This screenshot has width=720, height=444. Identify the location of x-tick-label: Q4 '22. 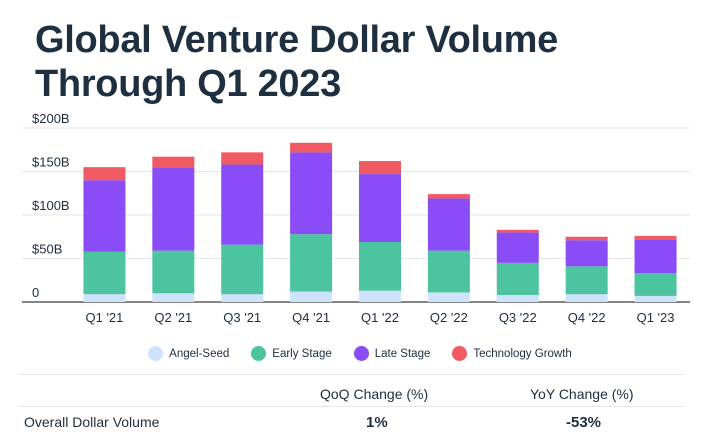
(587, 317).